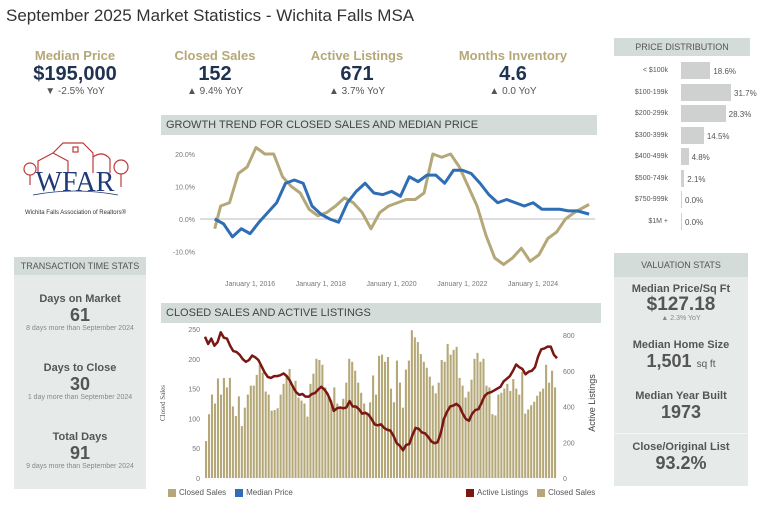  I want to click on price-row: $300-399k 14.5%, so click(689, 135).